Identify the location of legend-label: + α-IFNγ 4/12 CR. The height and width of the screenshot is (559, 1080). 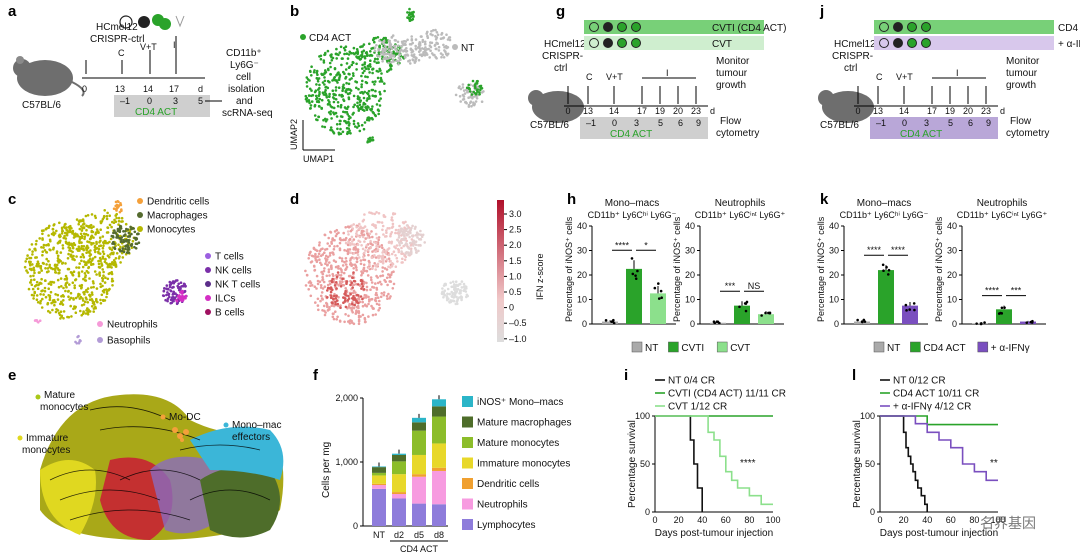
(932, 407).